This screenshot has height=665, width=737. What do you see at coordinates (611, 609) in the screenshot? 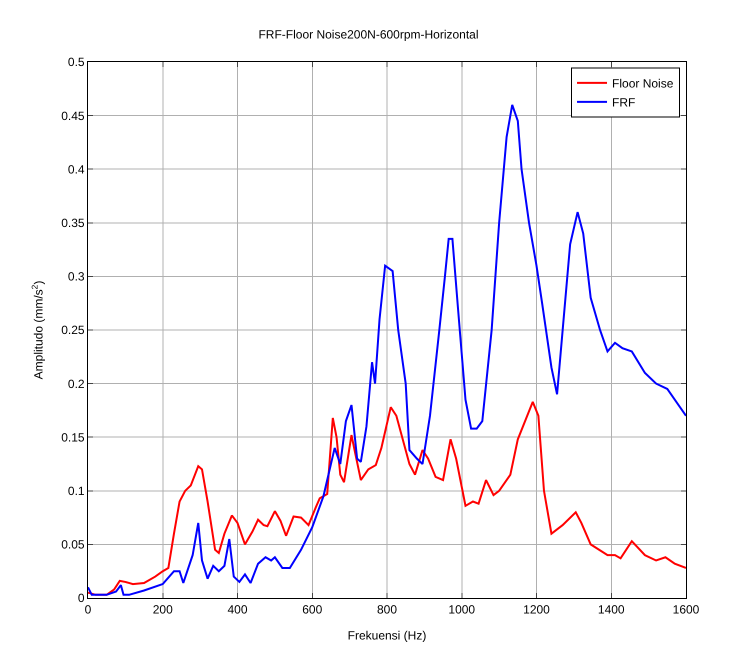
I see `x-tick-label: 1400` at bounding box center [611, 609].